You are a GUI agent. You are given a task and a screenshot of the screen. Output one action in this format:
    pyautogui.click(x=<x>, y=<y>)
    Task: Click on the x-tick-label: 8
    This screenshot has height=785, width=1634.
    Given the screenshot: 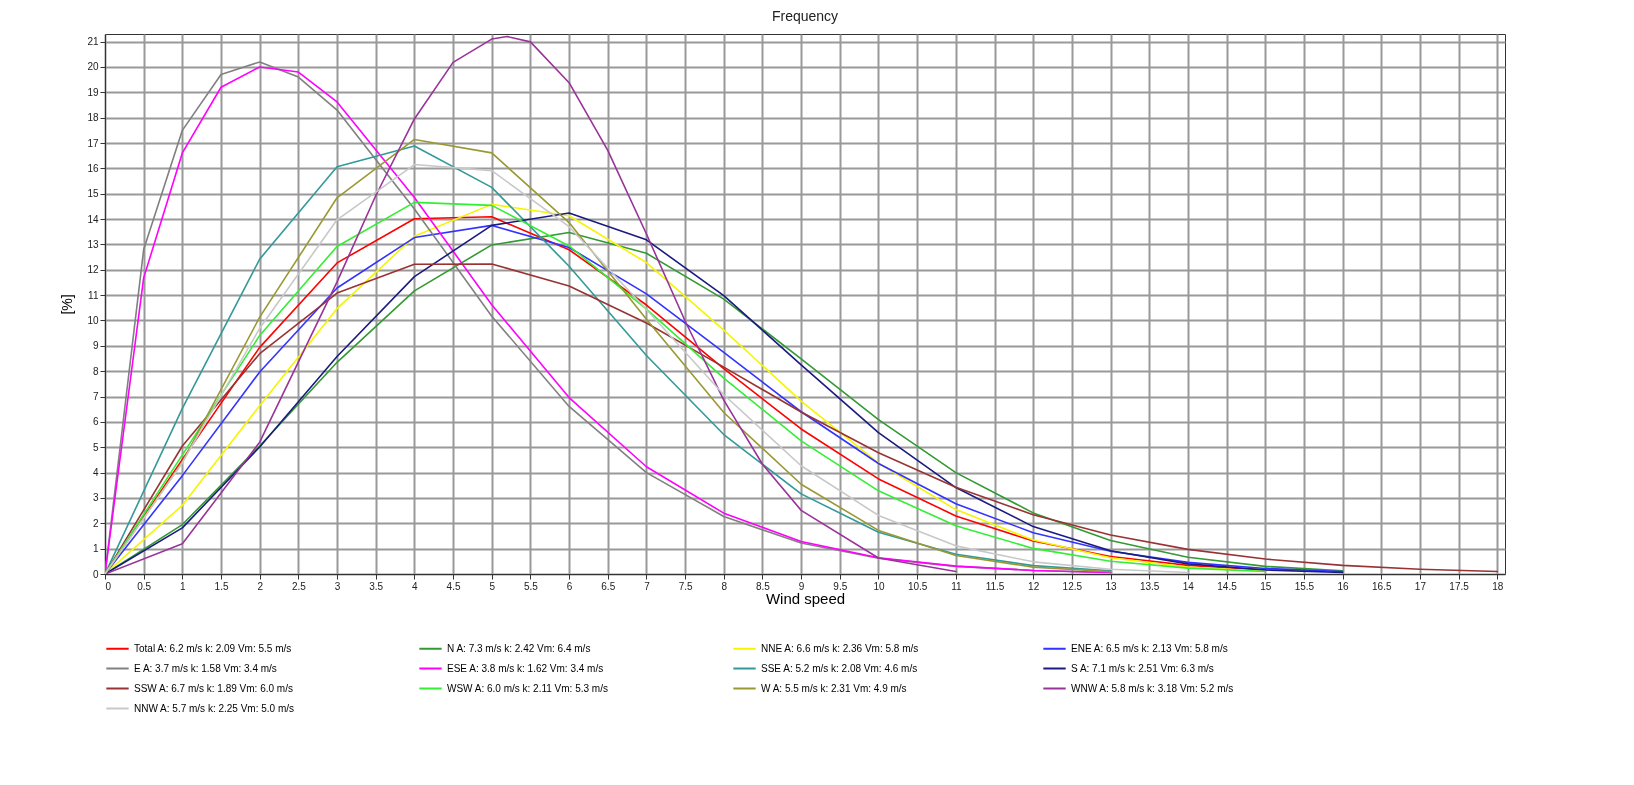 What is the action you would take?
    pyautogui.click(x=724, y=586)
    